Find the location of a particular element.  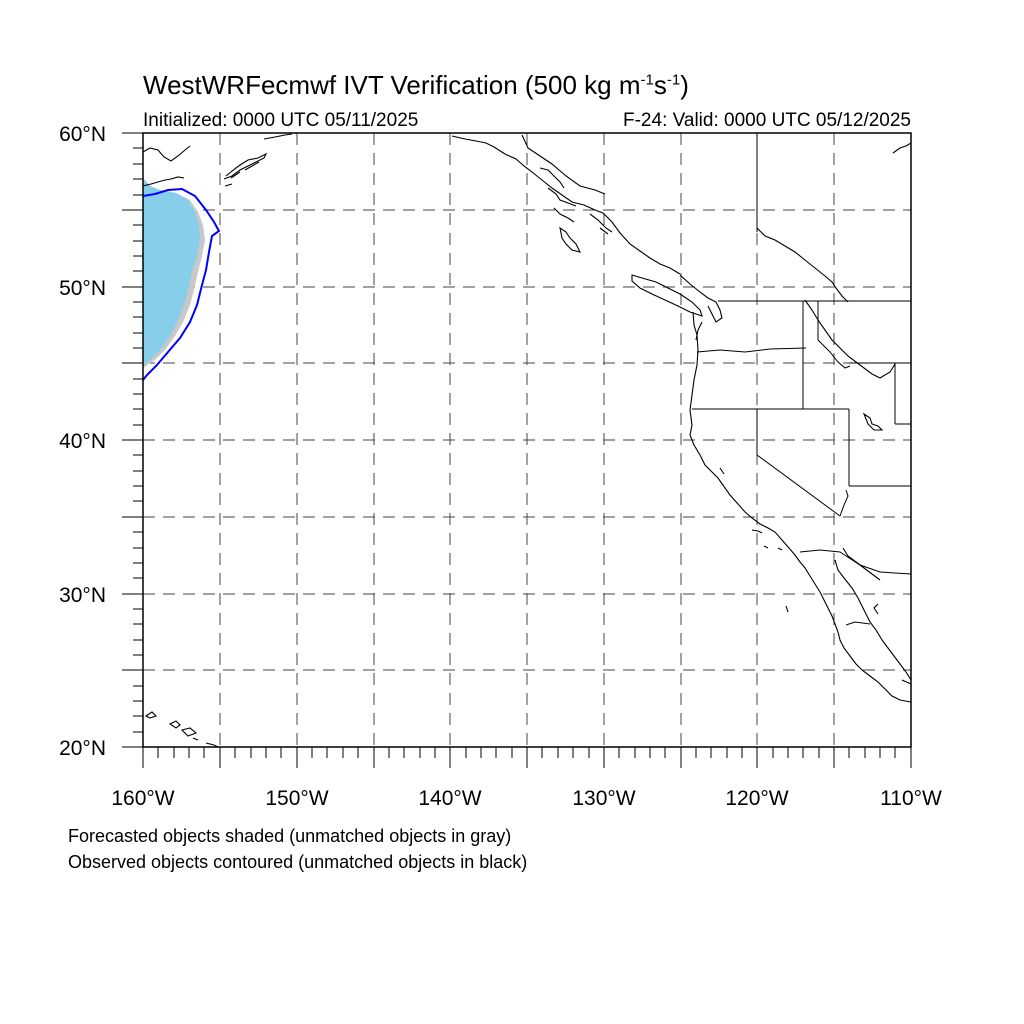

lon-ticks is located at coordinates (527, 757).